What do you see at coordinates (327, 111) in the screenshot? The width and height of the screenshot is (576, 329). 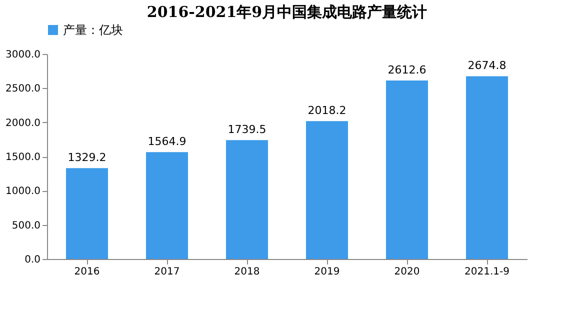 I see `data-label: 2018.2` at bounding box center [327, 111].